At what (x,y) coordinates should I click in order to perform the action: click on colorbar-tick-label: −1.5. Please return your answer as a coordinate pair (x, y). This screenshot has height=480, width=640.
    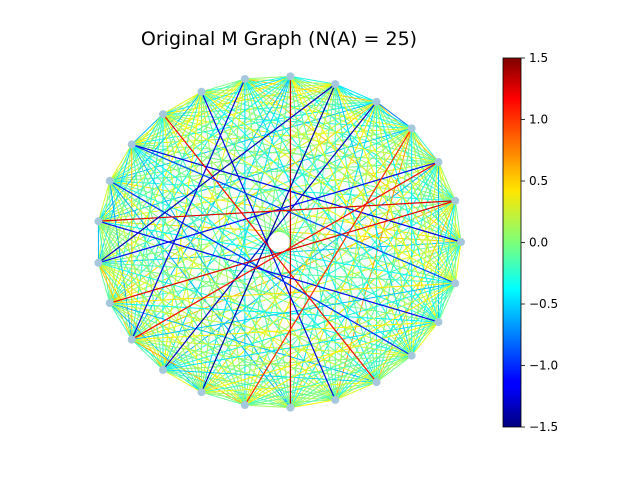
    Looking at the image, I should click on (543, 427).